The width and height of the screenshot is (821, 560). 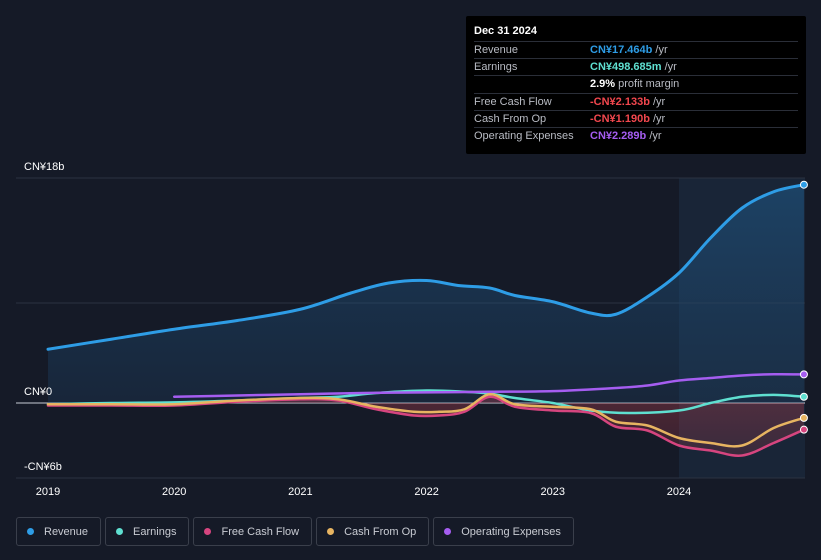 What do you see at coordinates (260, 531) in the screenshot?
I see `legend-label: Free Cash Flow` at bounding box center [260, 531].